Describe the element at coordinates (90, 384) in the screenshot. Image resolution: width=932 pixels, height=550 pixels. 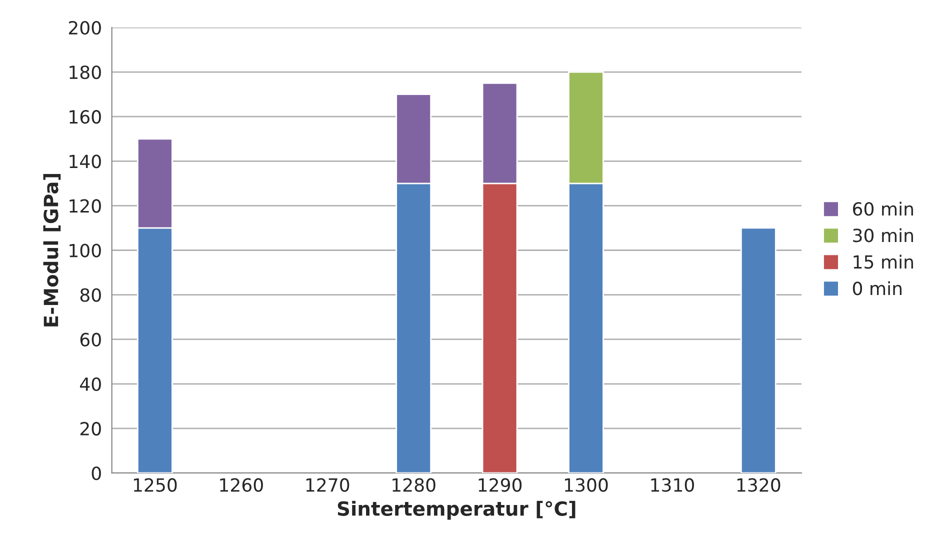
I see `y-tick-label: 40` at that location.